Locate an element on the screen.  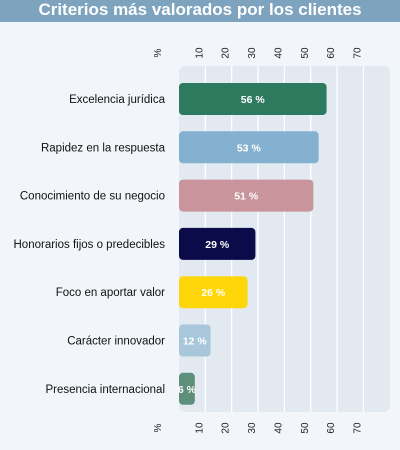
category-label: Excelencia jurídica is located at coordinates (117, 100).